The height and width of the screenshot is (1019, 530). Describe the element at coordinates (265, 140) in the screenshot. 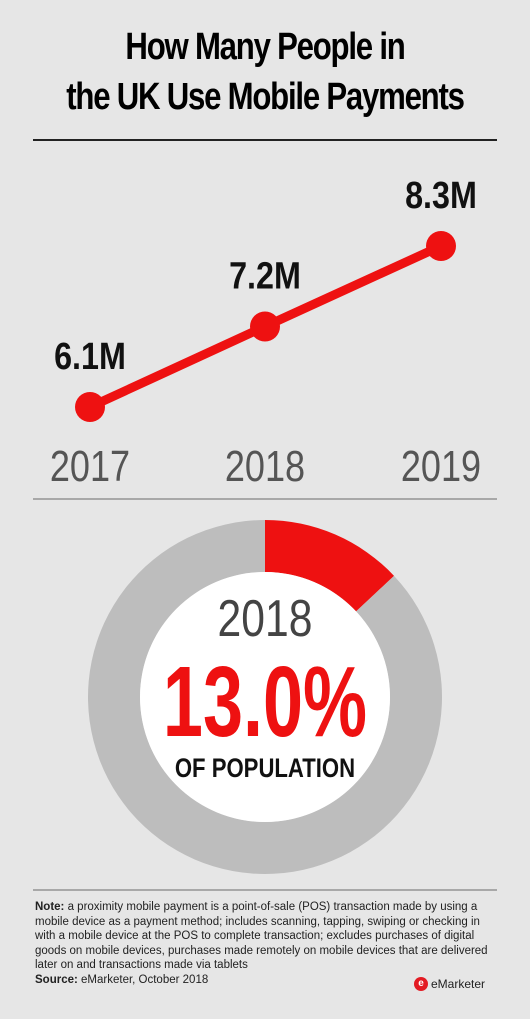

I see `title-divider` at that location.